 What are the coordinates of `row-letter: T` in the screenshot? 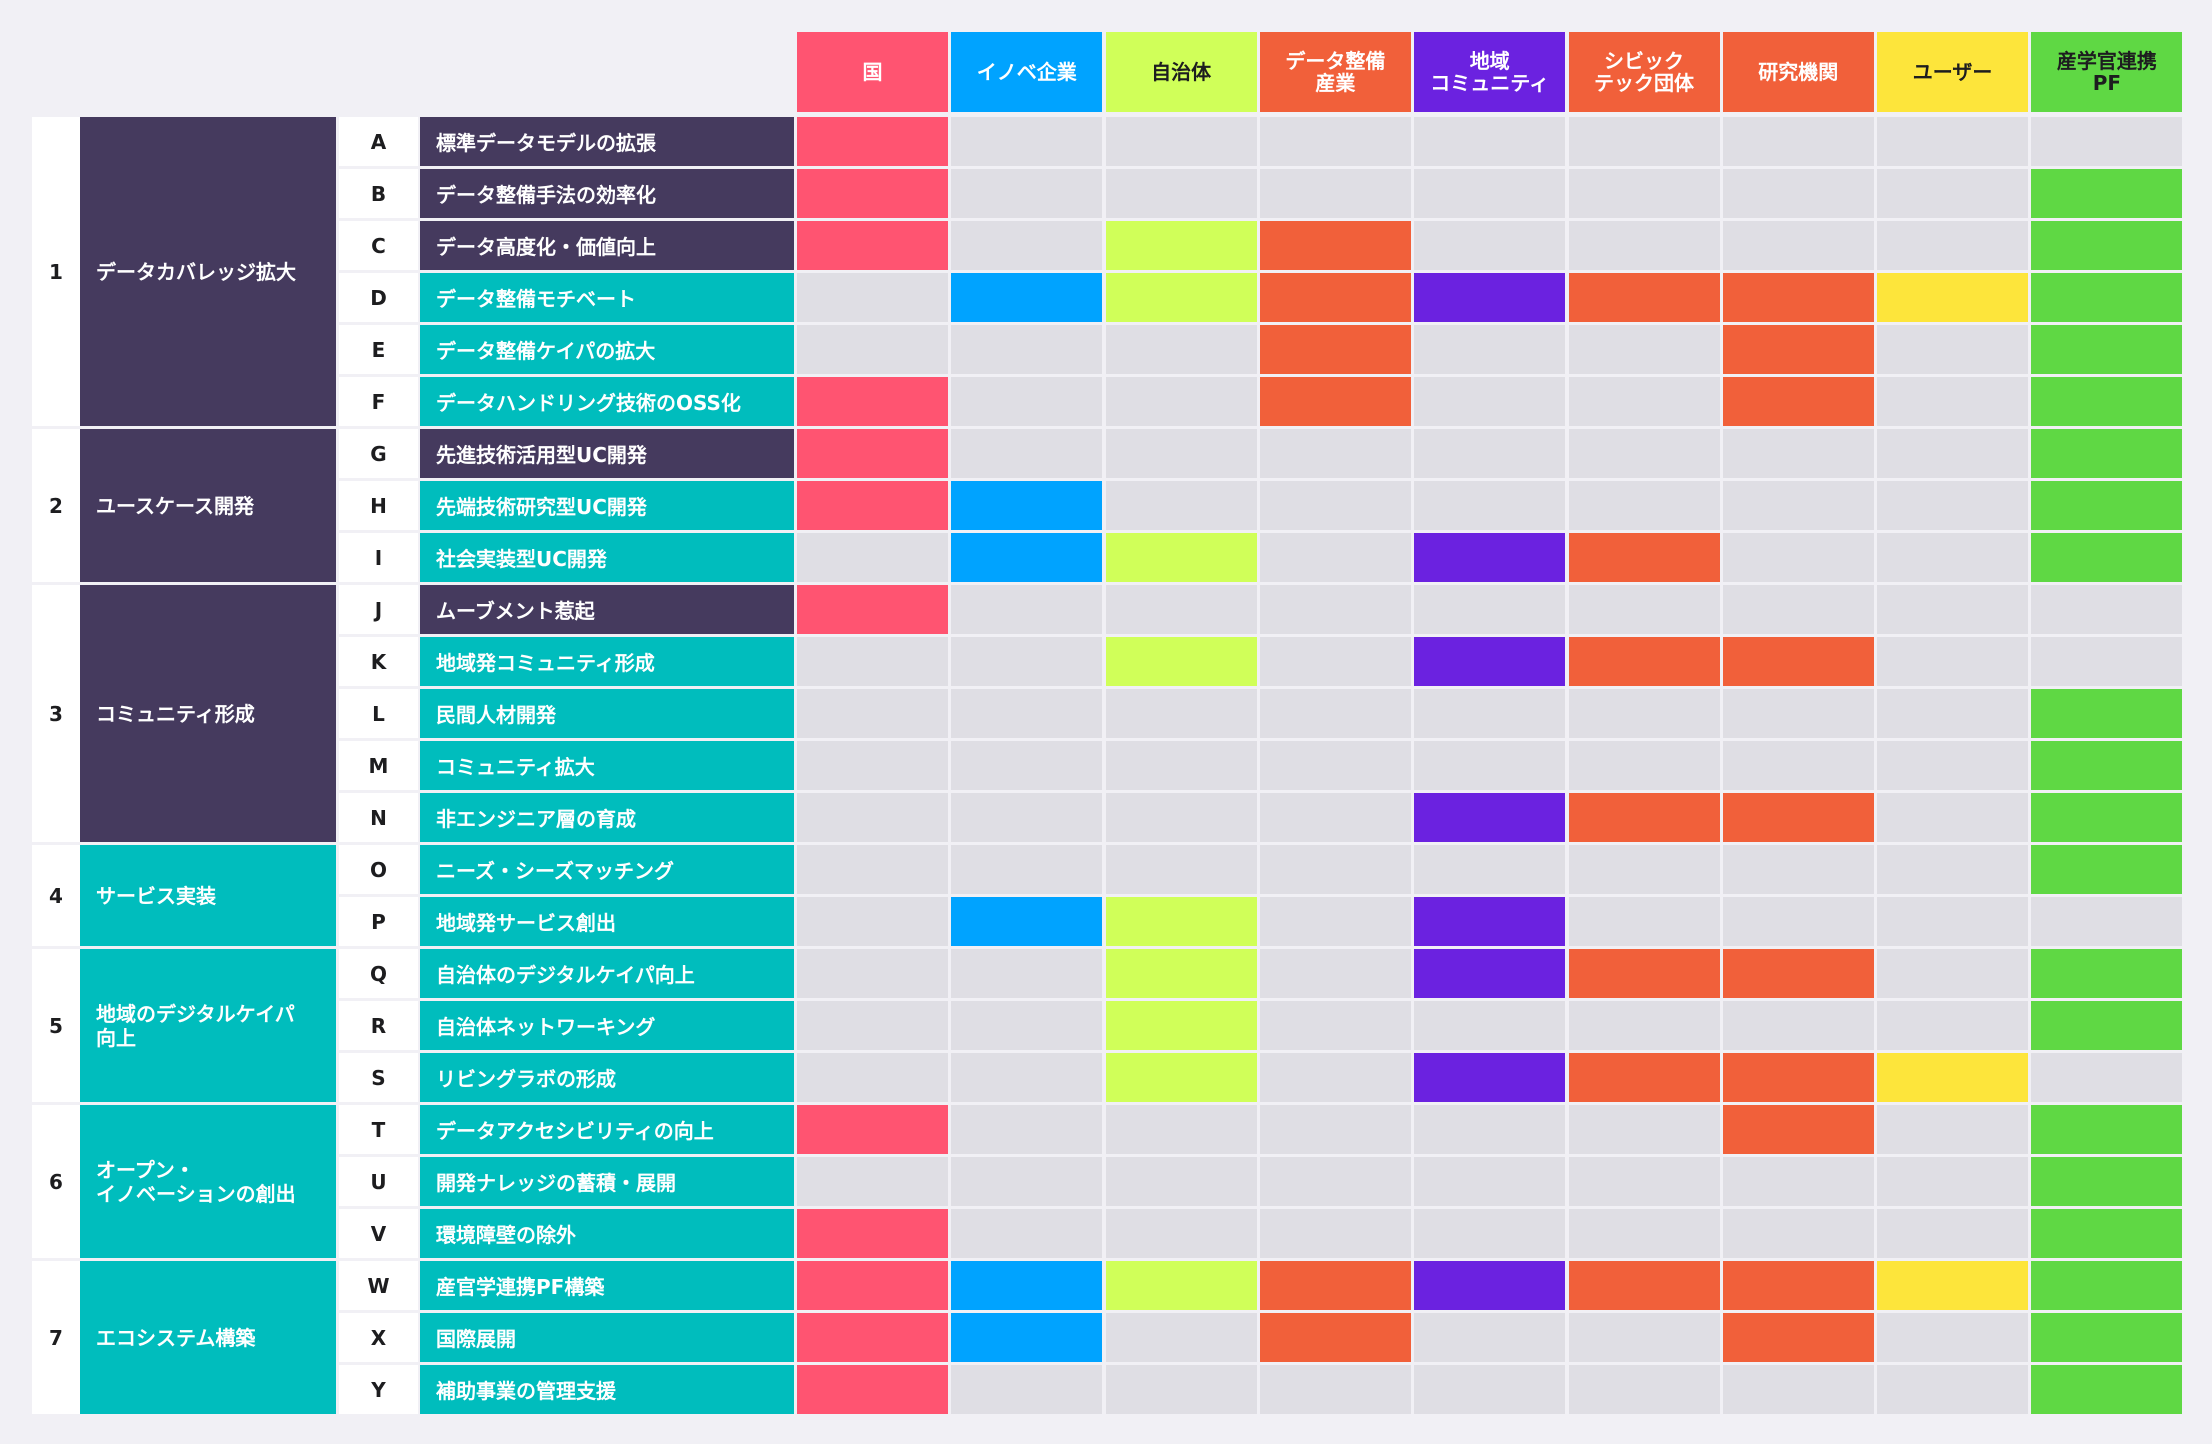 It's located at (378, 1129).